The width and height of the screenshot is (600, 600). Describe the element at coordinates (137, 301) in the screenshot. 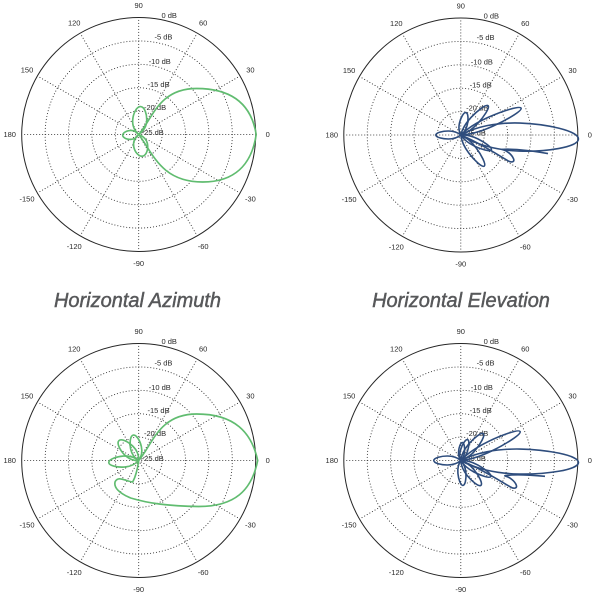

I see `svg-text: Horizontal Azimuth` at that location.